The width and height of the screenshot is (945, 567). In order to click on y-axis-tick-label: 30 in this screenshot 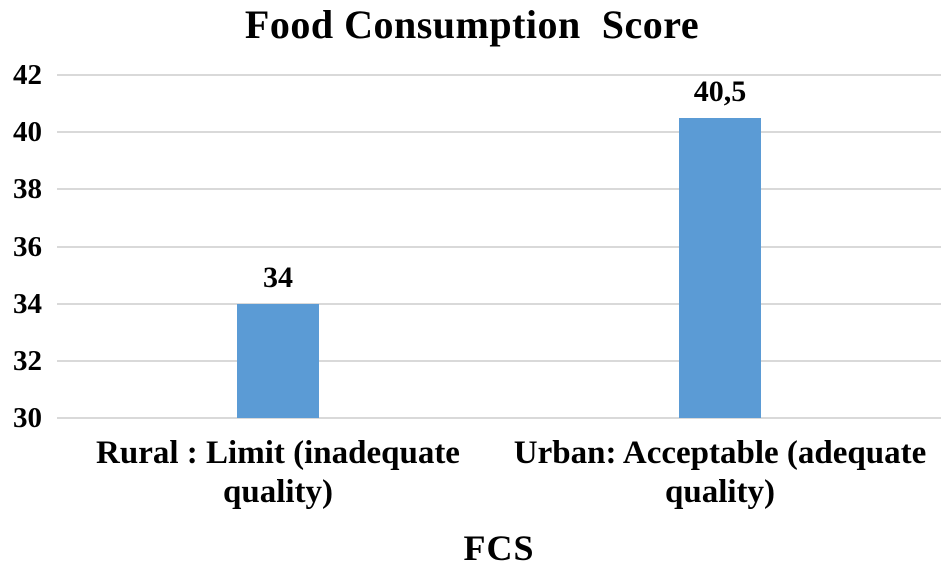, I will do `click(27, 418)`.